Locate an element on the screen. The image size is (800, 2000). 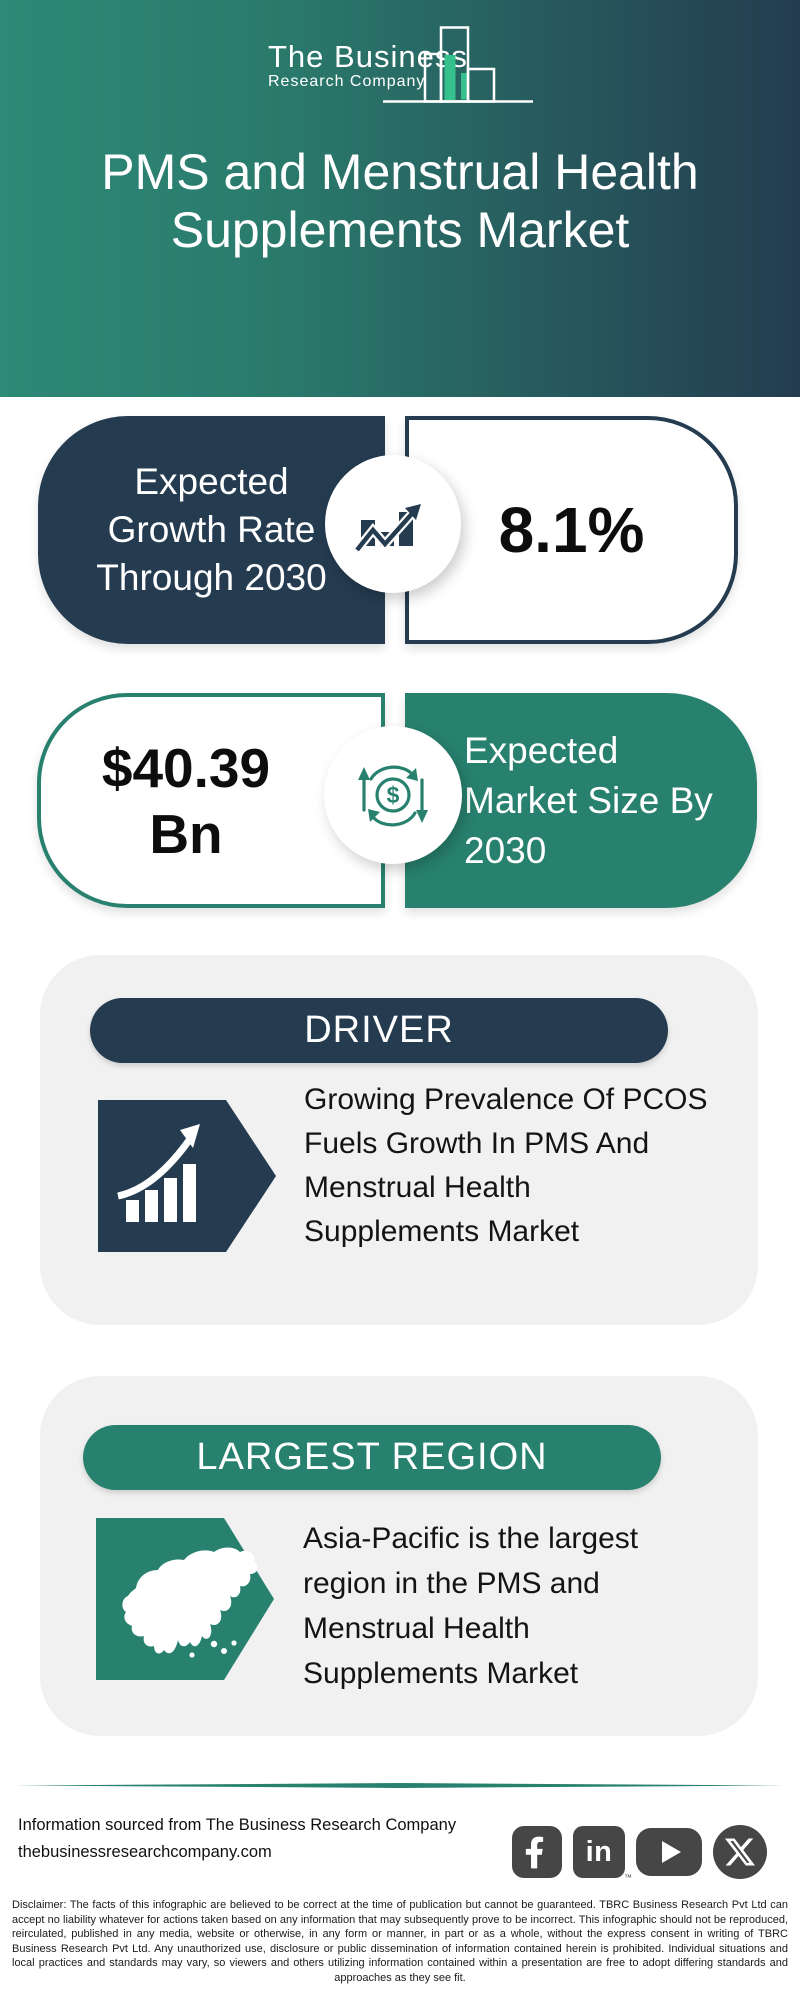
dollar-exchange-icon: $ is located at coordinates (393, 796).